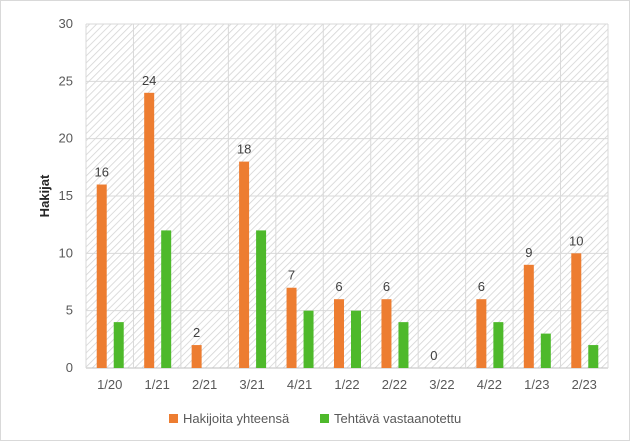 Image resolution: width=630 pixels, height=441 pixels. What do you see at coordinates (251, 384) in the screenshot?
I see `x-tick-label: 3/21` at bounding box center [251, 384].